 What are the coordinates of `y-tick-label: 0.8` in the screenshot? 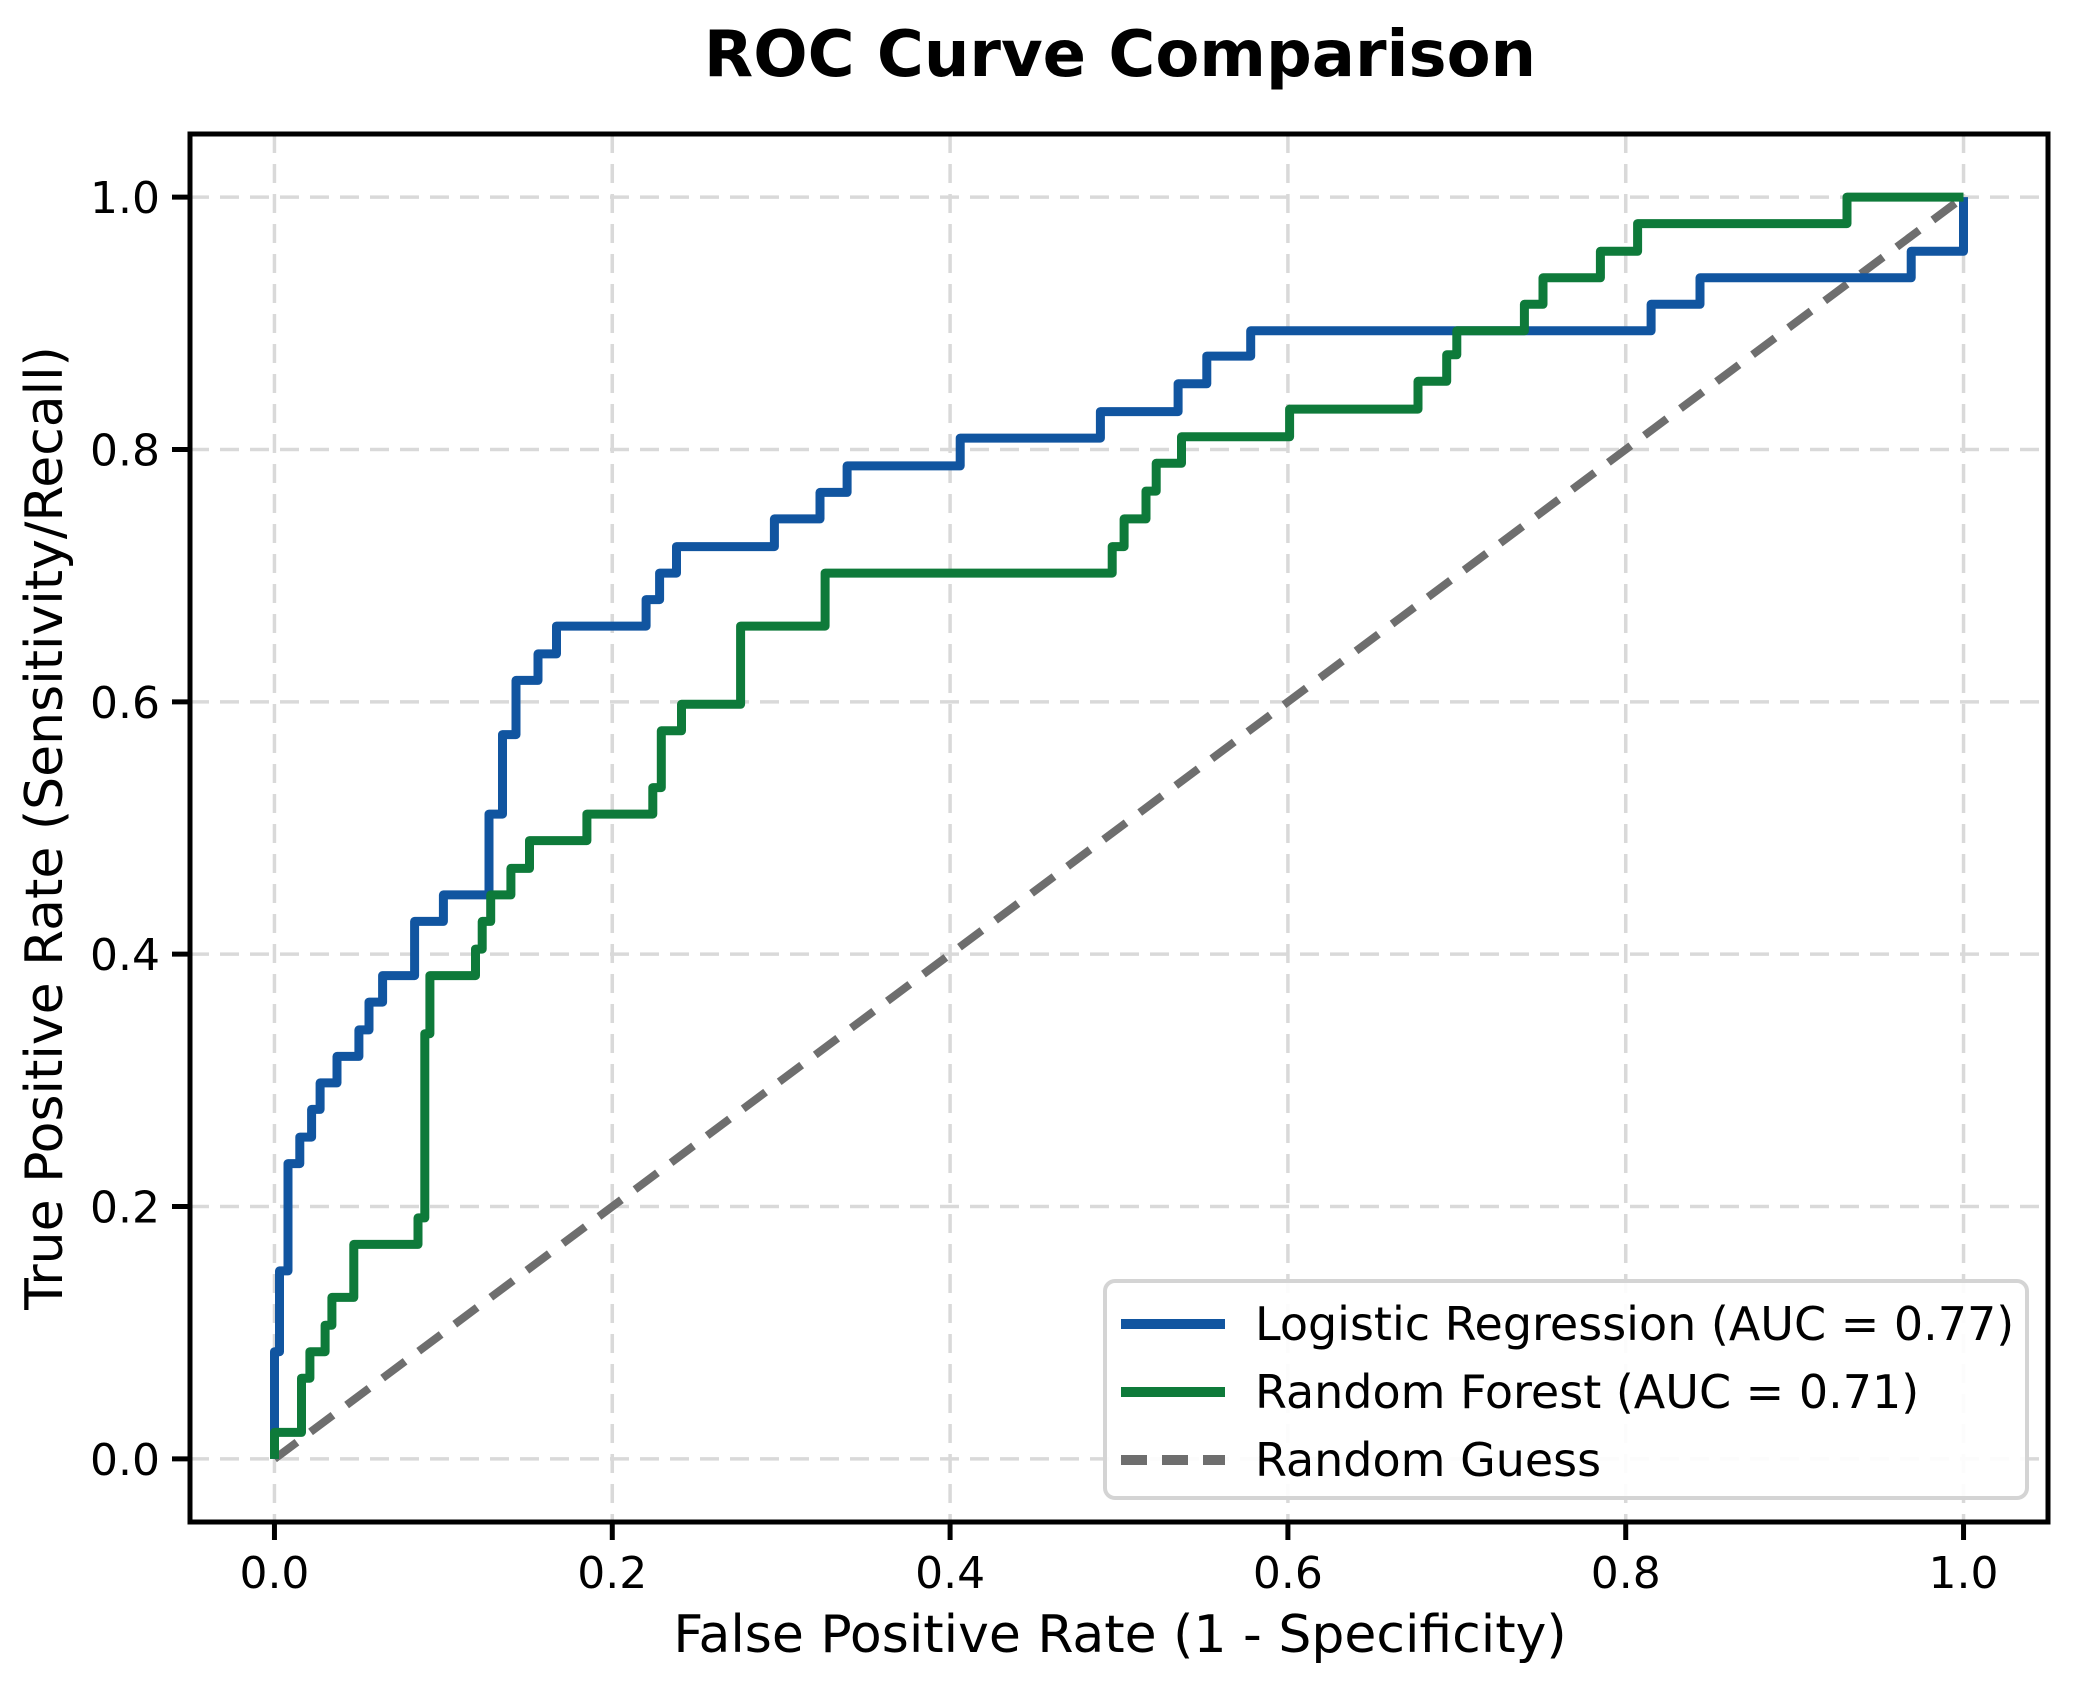 It's located at (125, 450).